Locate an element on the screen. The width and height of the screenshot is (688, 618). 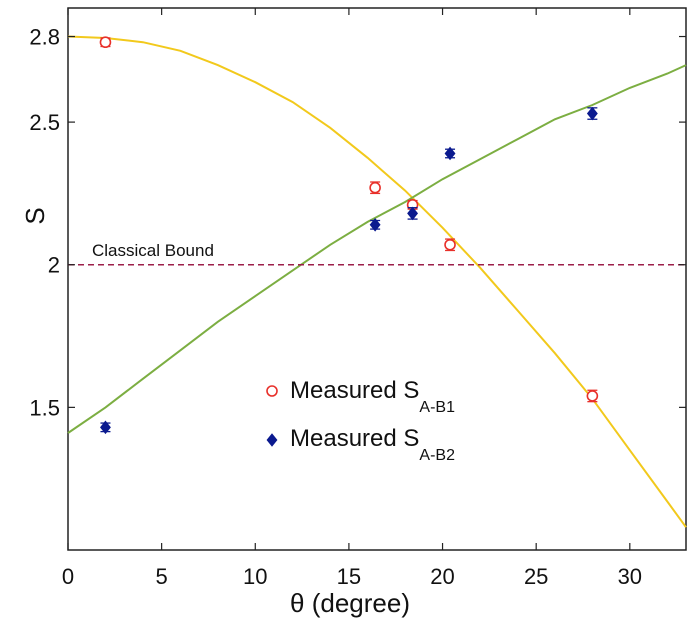
legend-marker-ab2 is located at coordinates (272, 440).